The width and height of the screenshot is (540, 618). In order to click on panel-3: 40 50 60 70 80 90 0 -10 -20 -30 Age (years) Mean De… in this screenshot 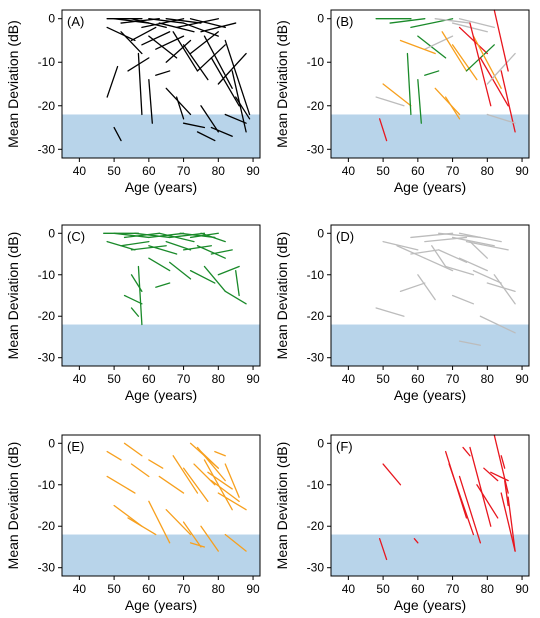, I will do `click(133, 313)`.